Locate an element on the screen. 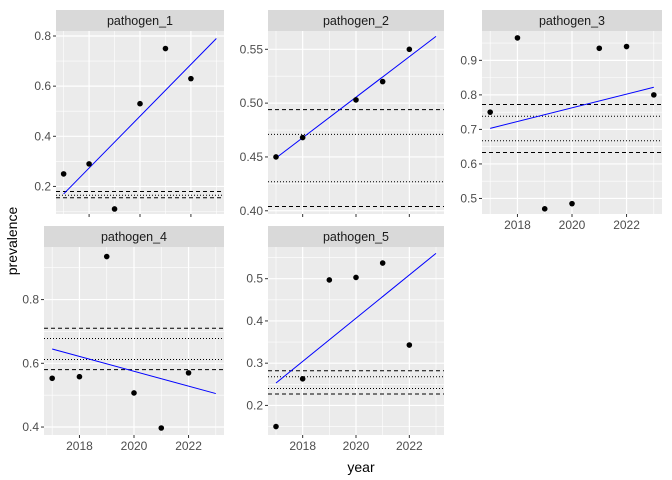 The height and width of the screenshot is (480, 672). y-tick-label: 0.3 is located at coordinates (254, 363).